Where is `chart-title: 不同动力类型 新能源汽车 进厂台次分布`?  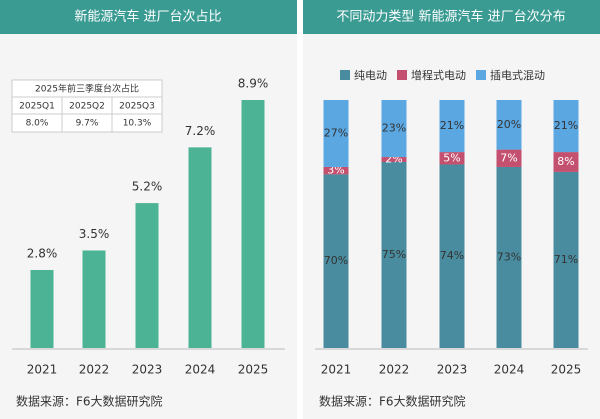
chart-title: 不同动力类型 新能源汽车 进厂台次分布 is located at coordinates (450, 17).